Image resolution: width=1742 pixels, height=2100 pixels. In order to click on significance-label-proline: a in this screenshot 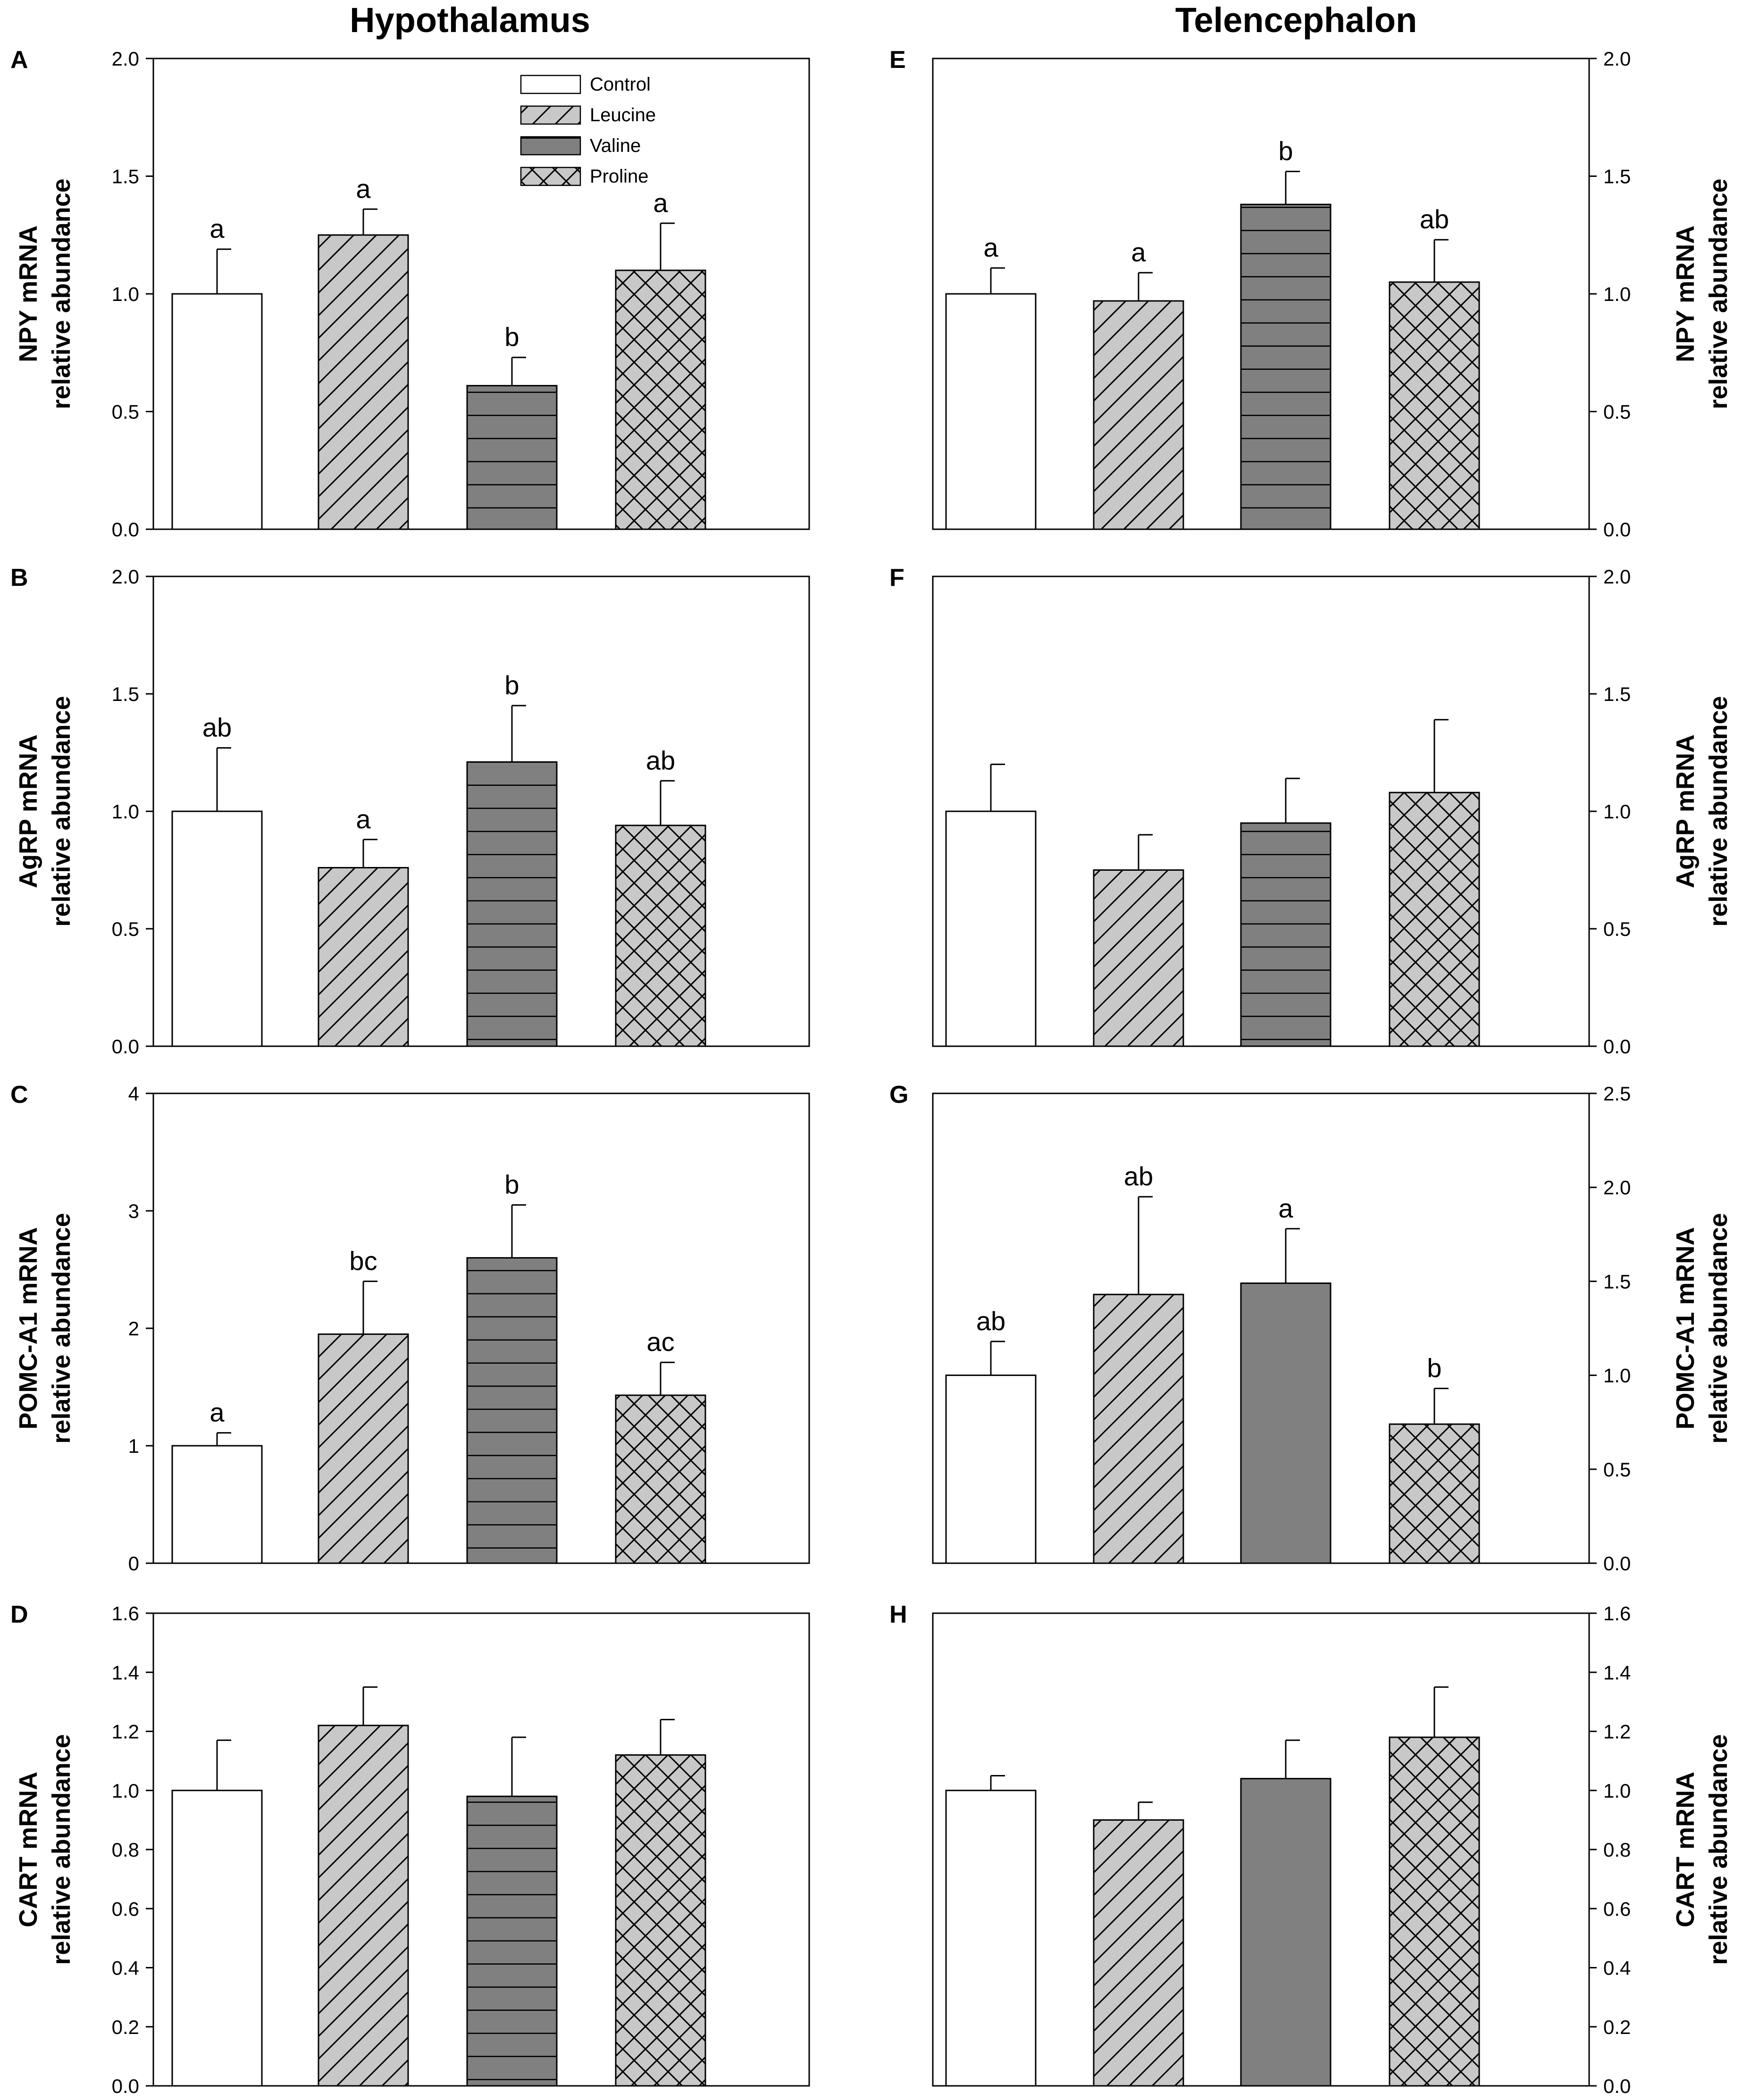, I will do `click(660, 202)`.